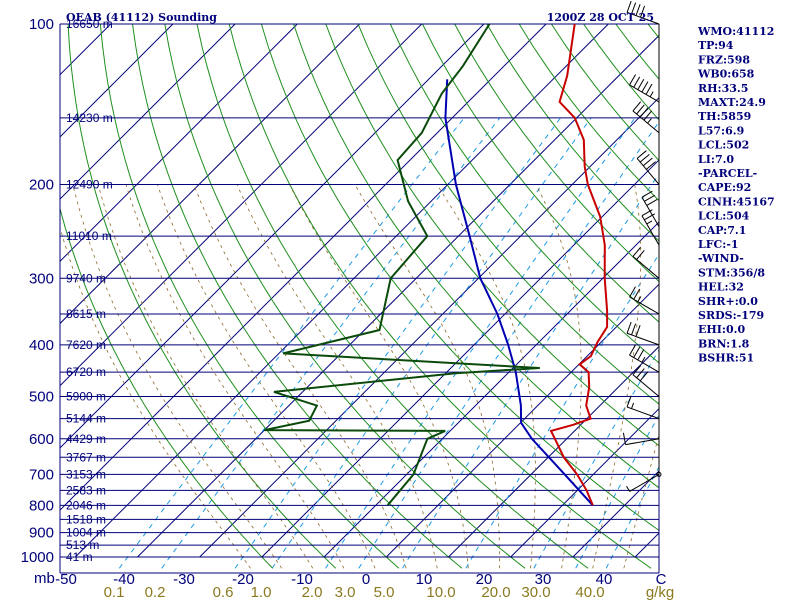 The image size is (800, 600). What do you see at coordinates (41, 474) in the screenshot?
I see `pressure-tick-label: 700` at bounding box center [41, 474].